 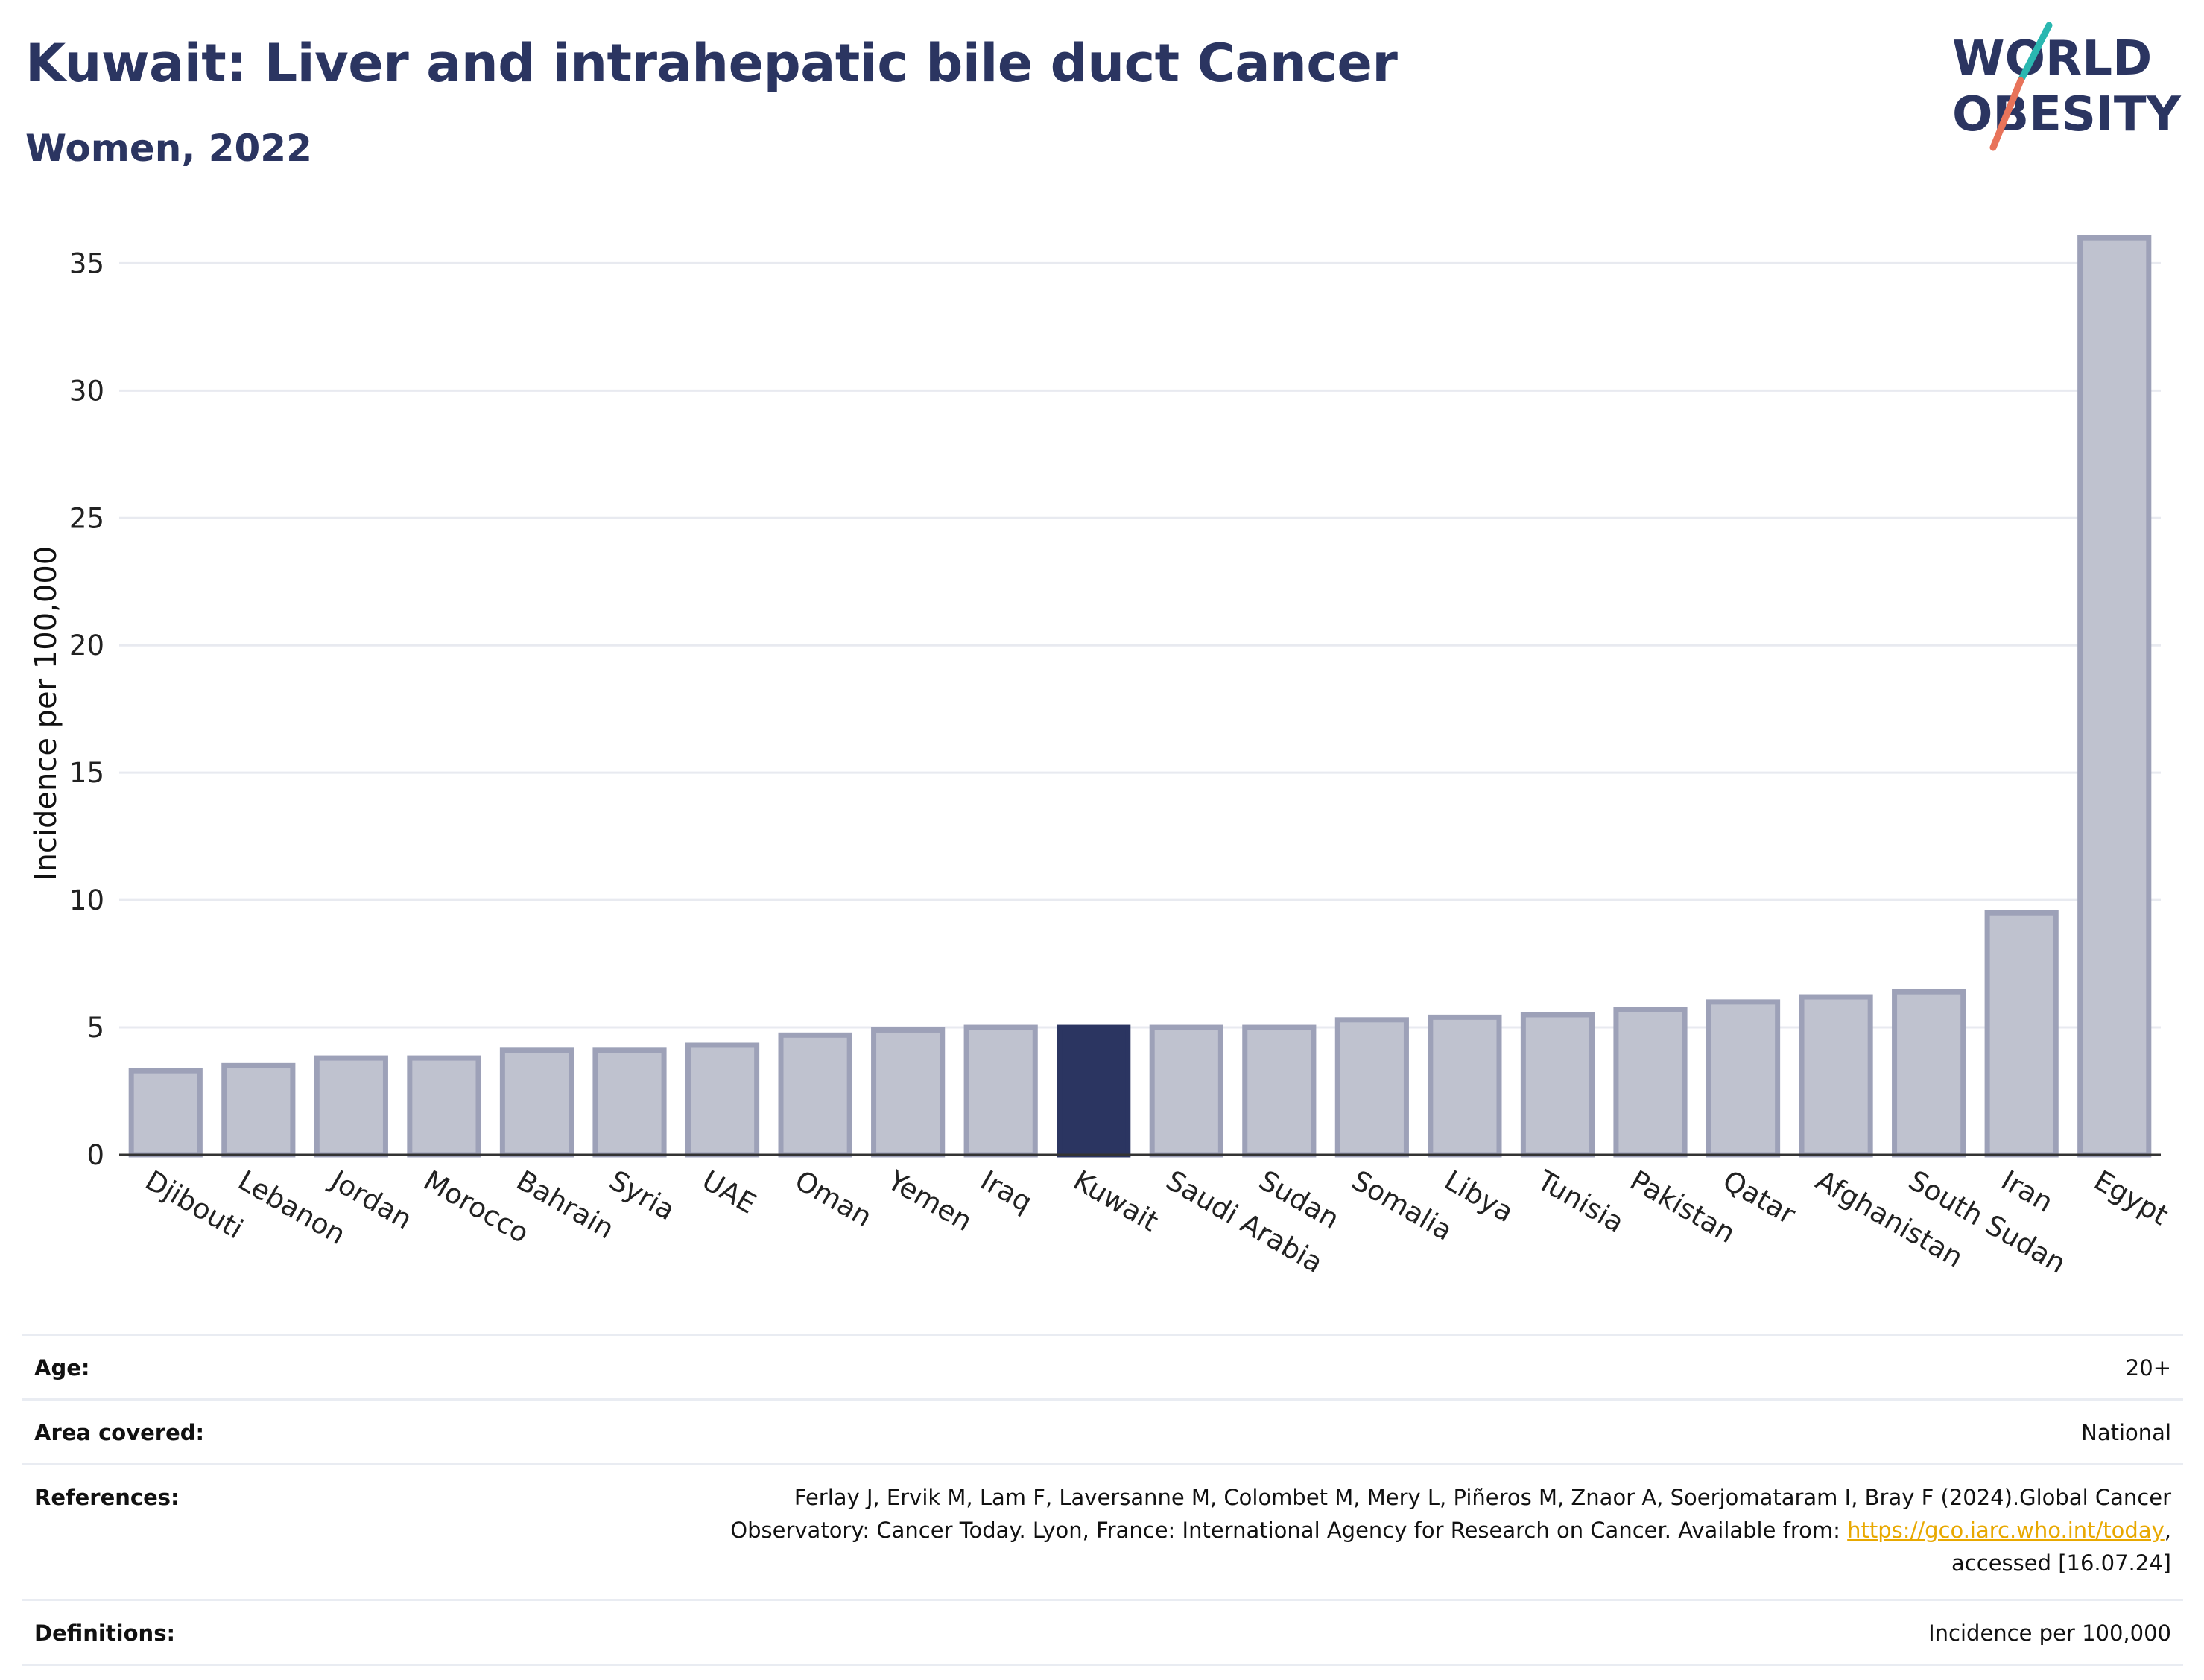 What do you see at coordinates (119, 1432) in the screenshot?
I see `area-label: Area covered:` at bounding box center [119, 1432].